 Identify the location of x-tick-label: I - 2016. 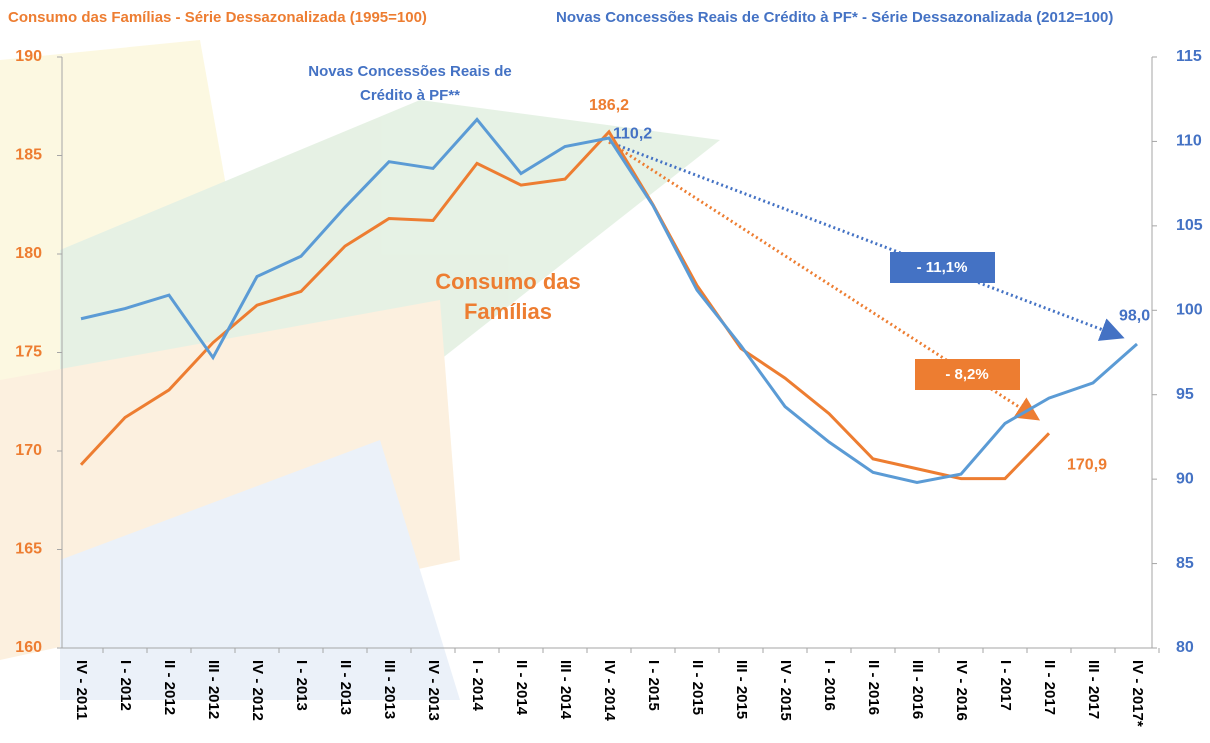
(829, 685).